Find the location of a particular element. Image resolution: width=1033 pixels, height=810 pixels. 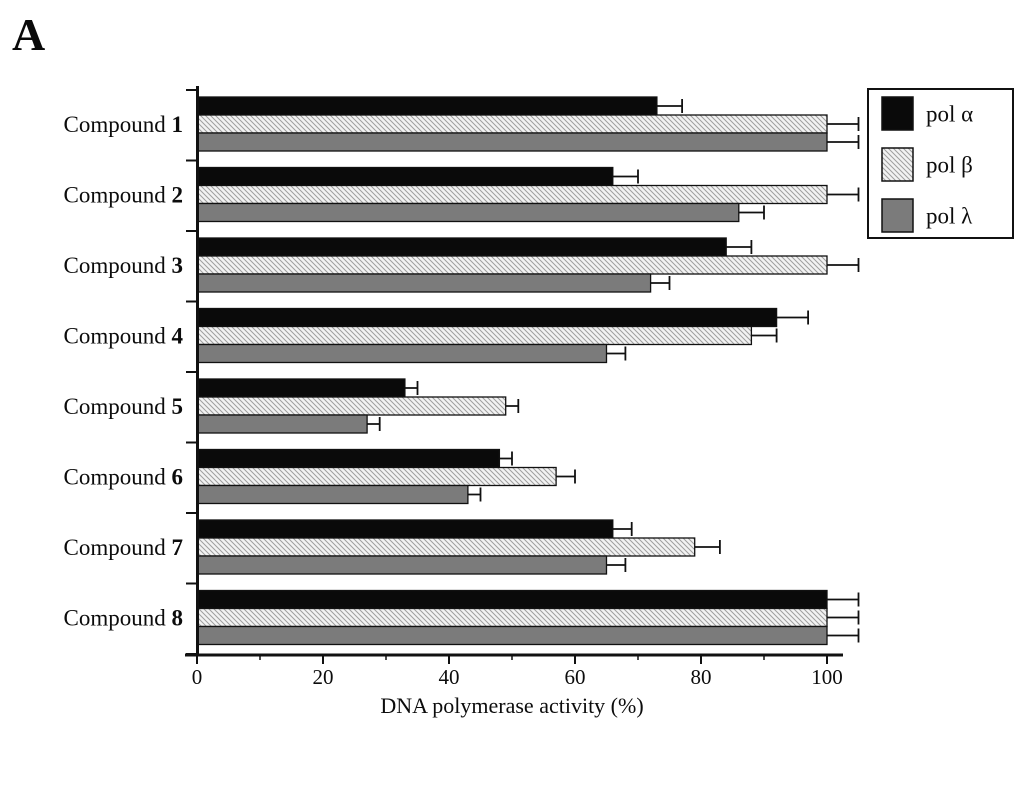

x-axis-tick-label: 80 is located at coordinates (701, 677).